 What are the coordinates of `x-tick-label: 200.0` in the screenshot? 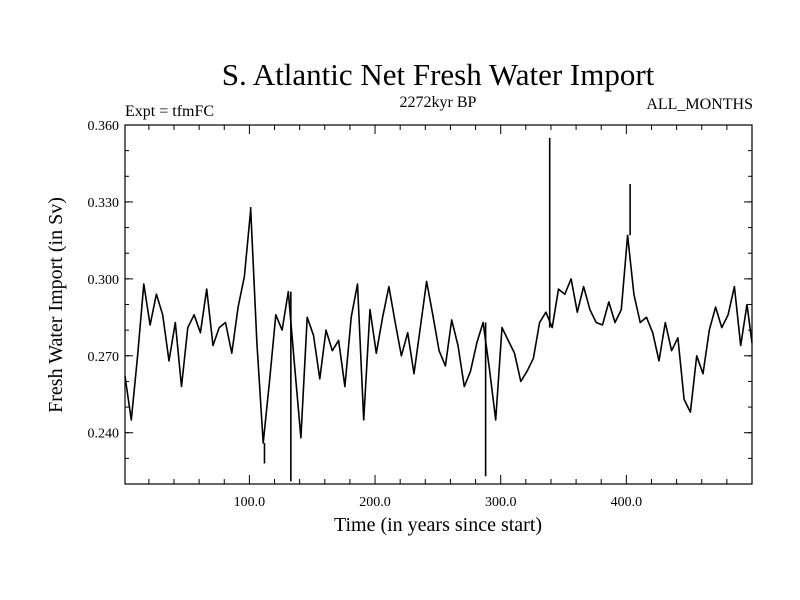 It's located at (375, 502).